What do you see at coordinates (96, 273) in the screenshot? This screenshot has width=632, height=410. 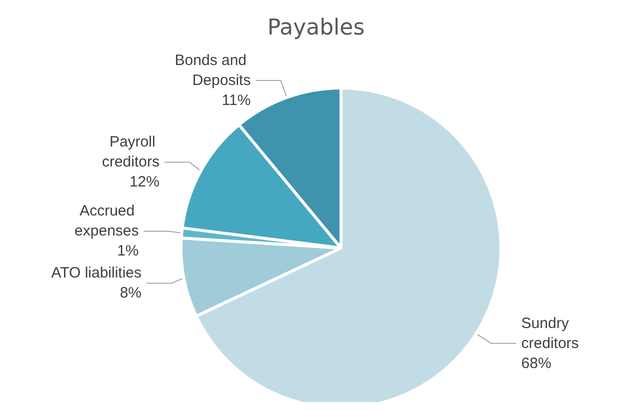 I see `slice-label: ATO liabilities` at bounding box center [96, 273].